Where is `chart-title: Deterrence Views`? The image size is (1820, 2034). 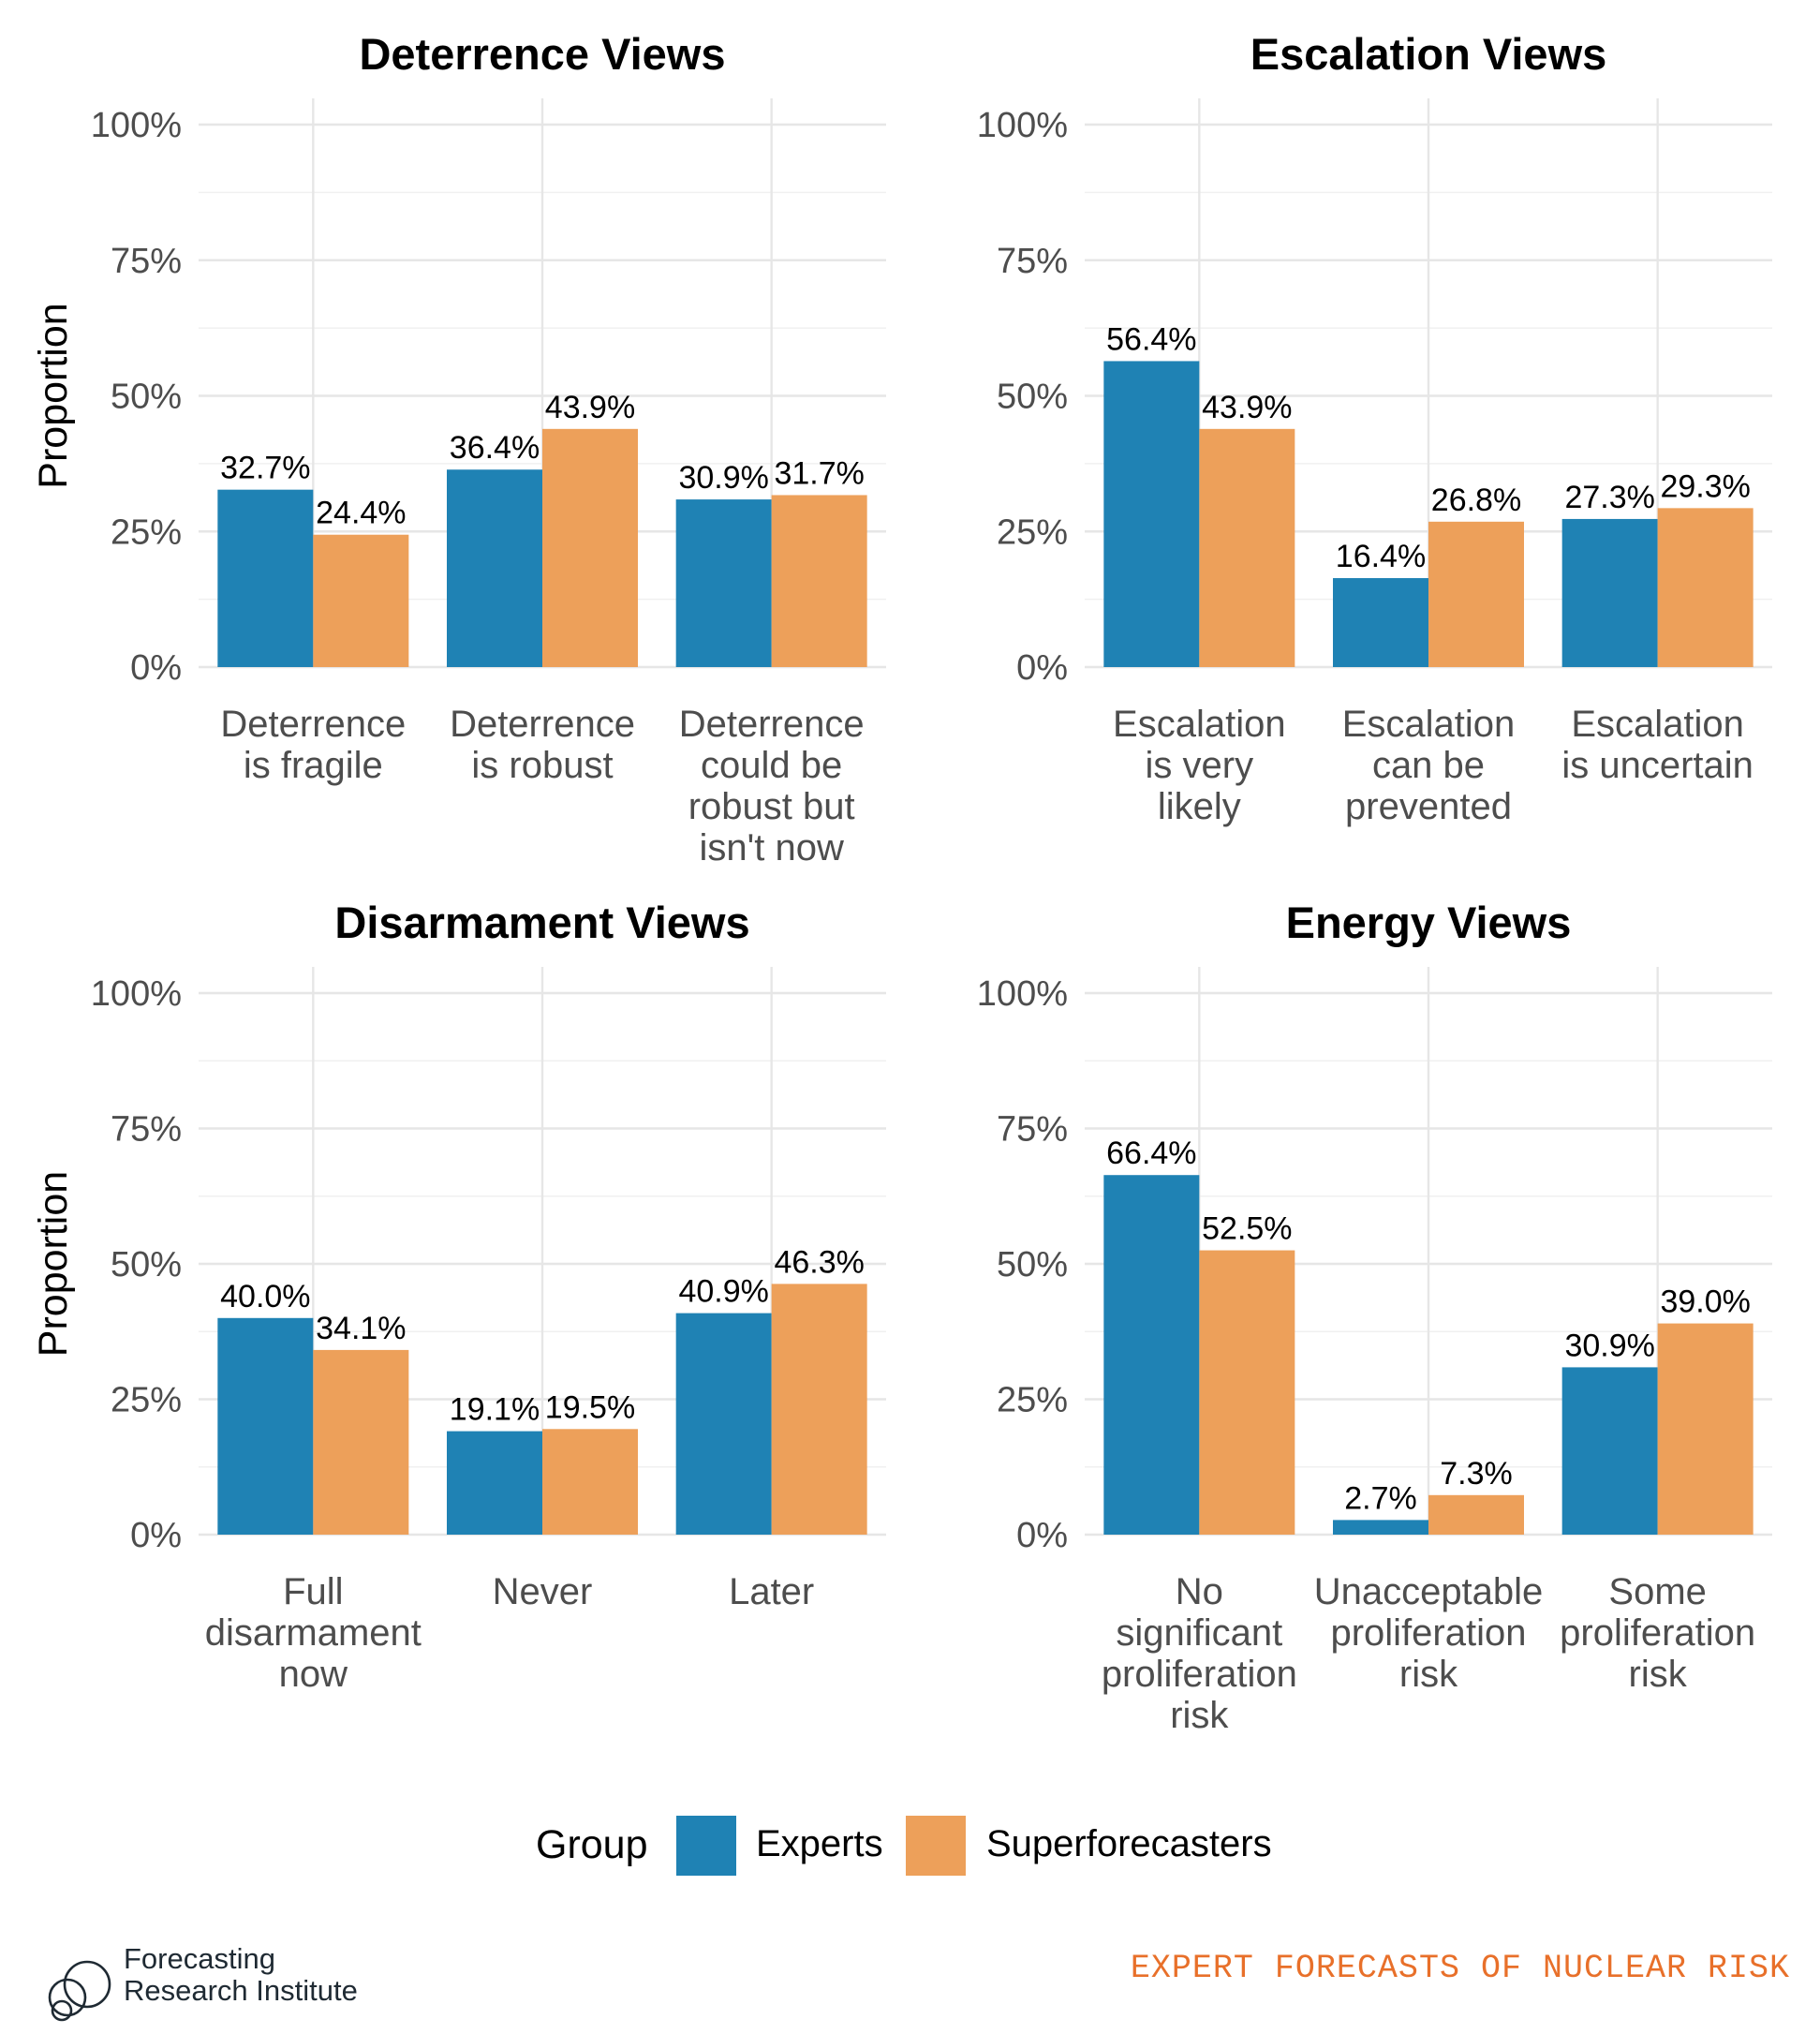
chart-title: Deterrence Views is located at coordinates (542, 54).